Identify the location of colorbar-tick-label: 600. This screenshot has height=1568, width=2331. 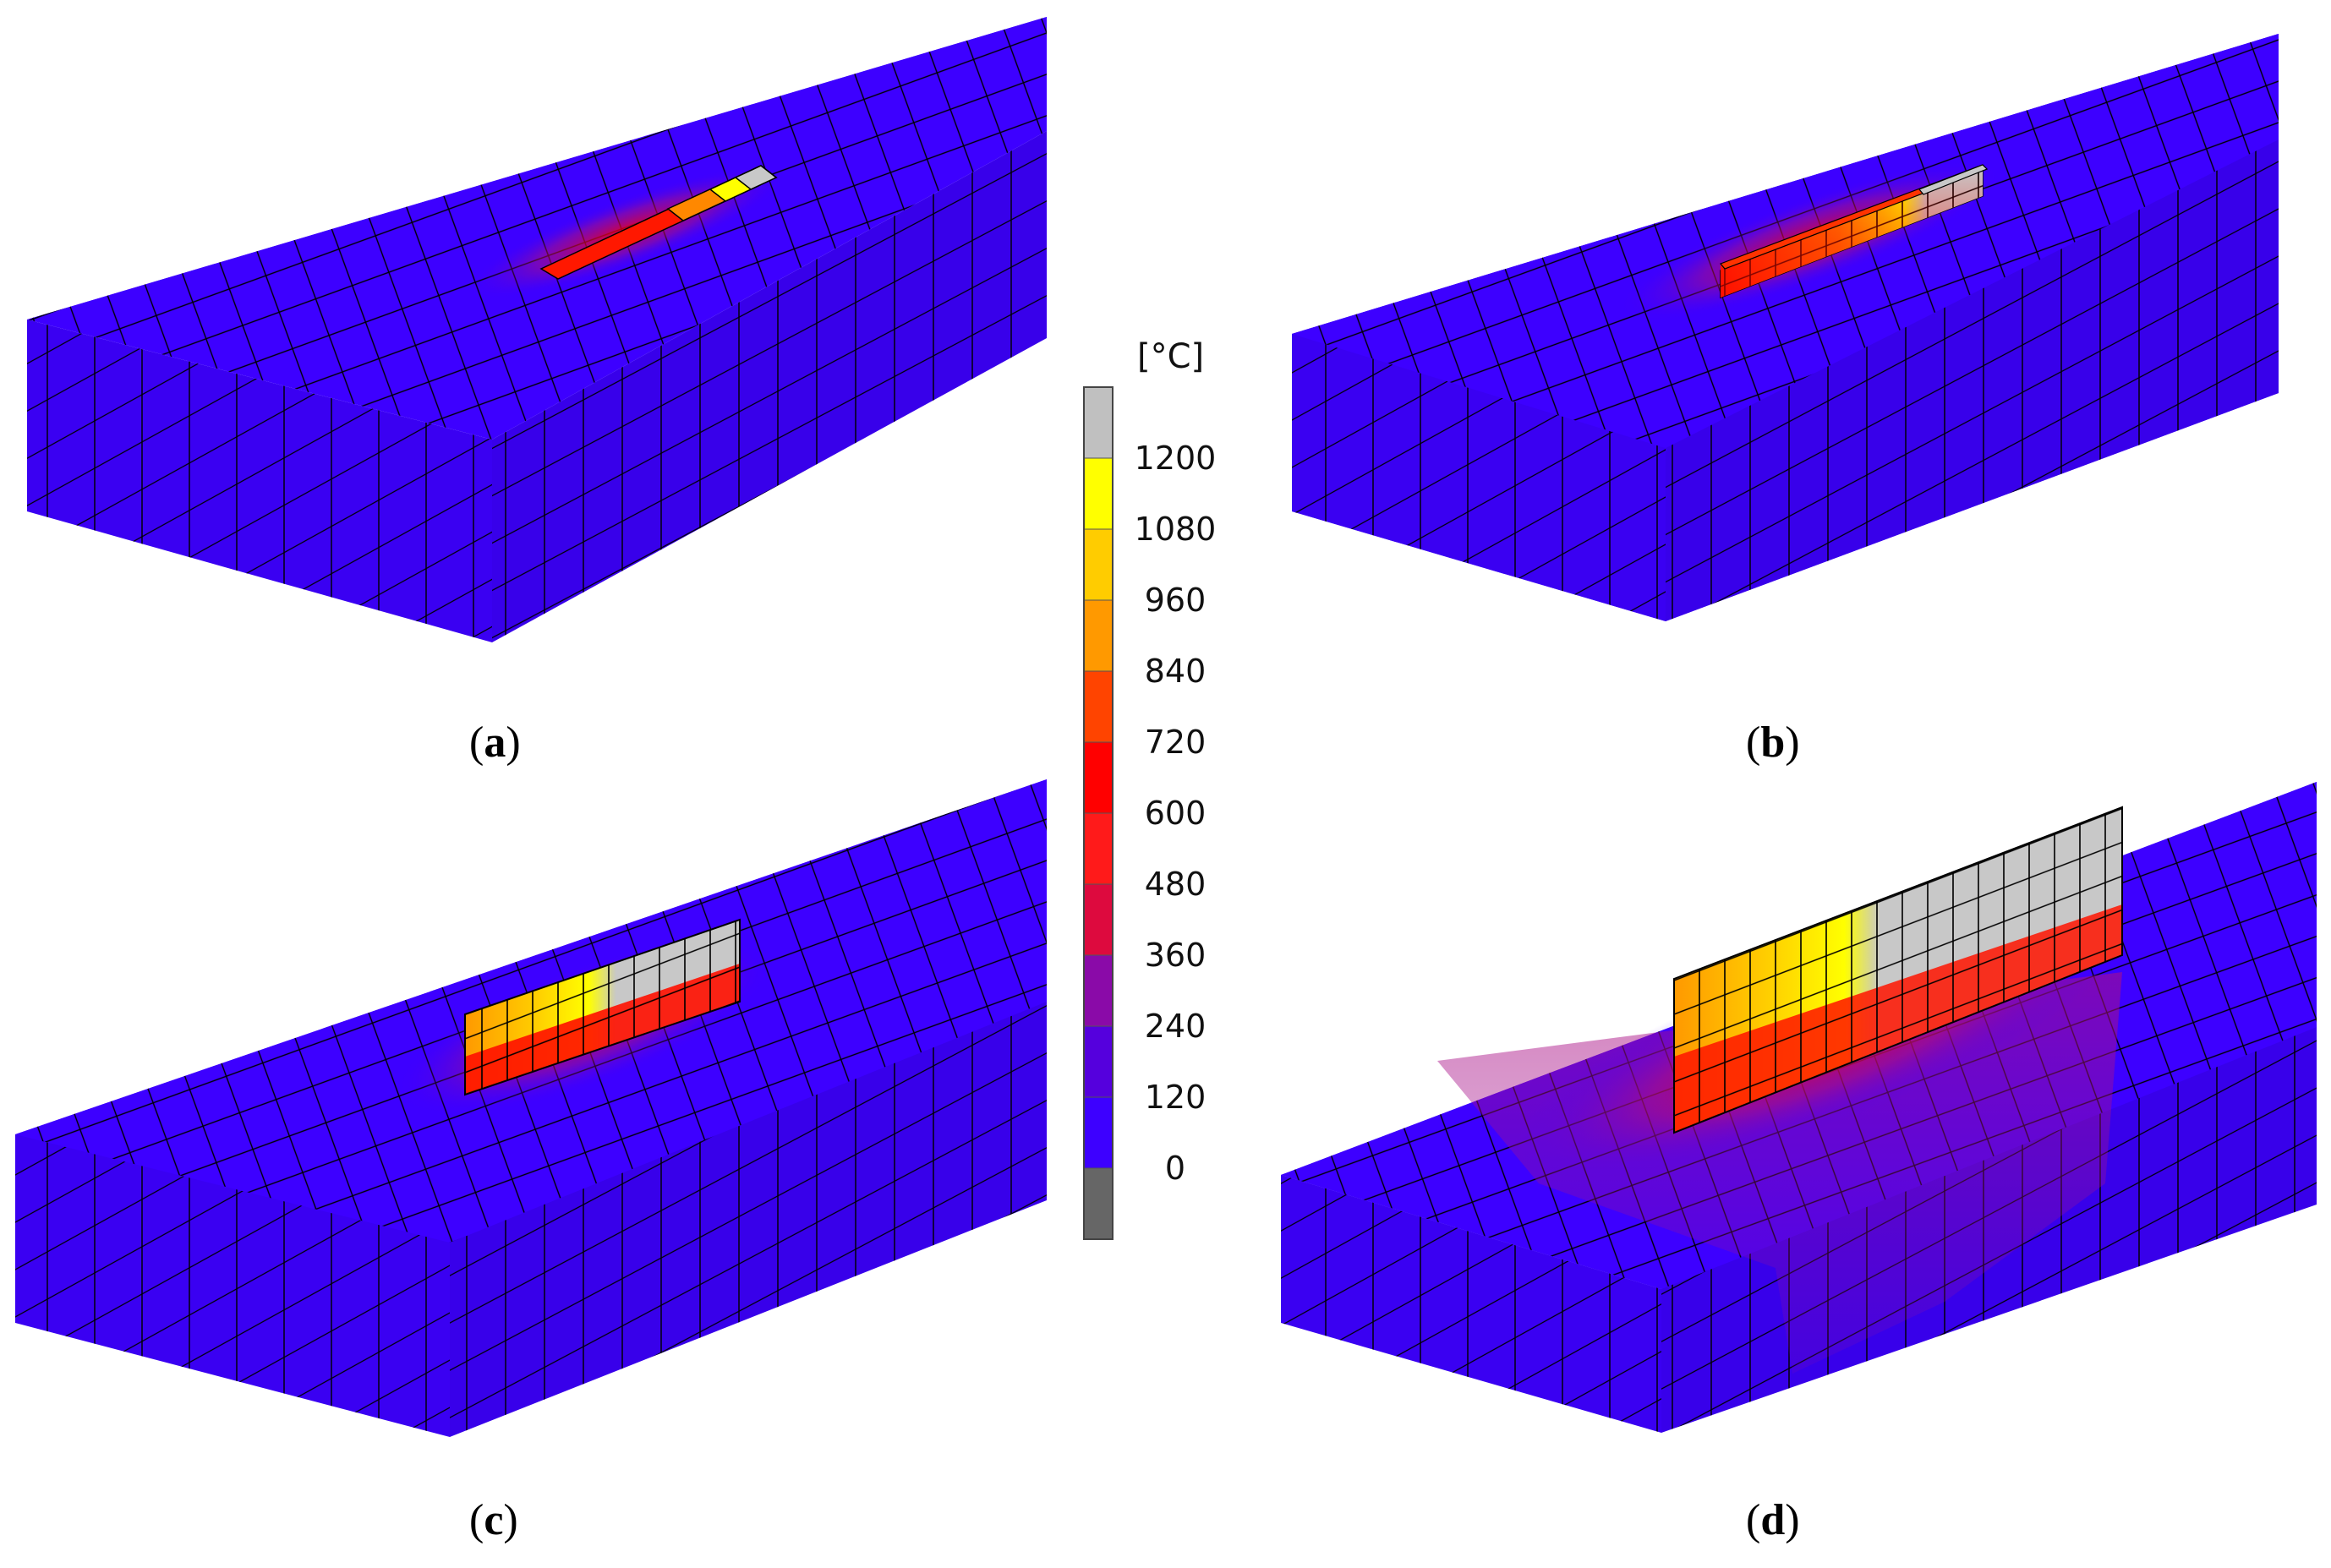
(1176, 813).